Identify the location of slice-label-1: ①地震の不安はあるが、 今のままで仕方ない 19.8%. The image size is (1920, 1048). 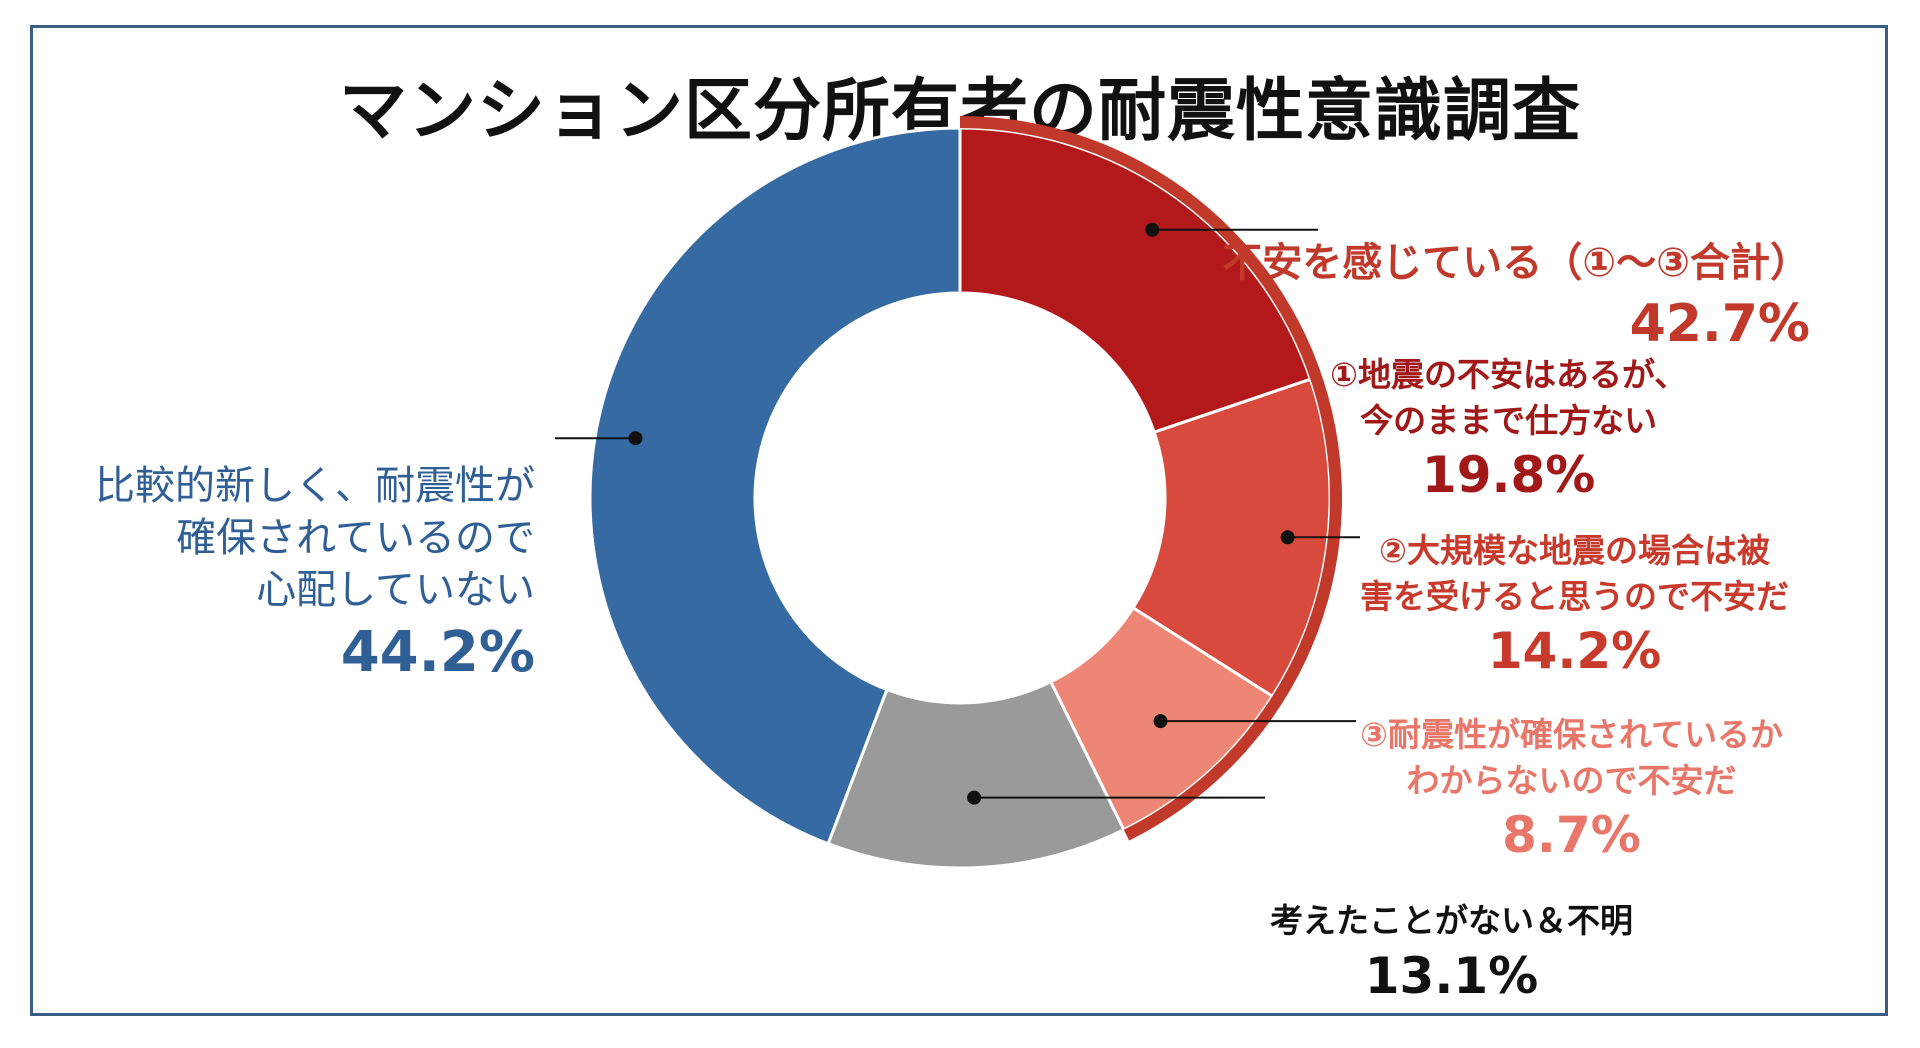
(1508, 429).